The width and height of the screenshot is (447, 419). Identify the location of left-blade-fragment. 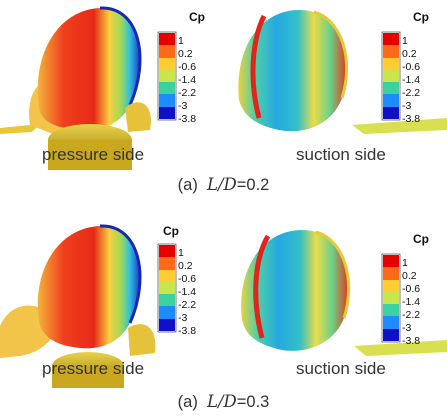
(20, 129).